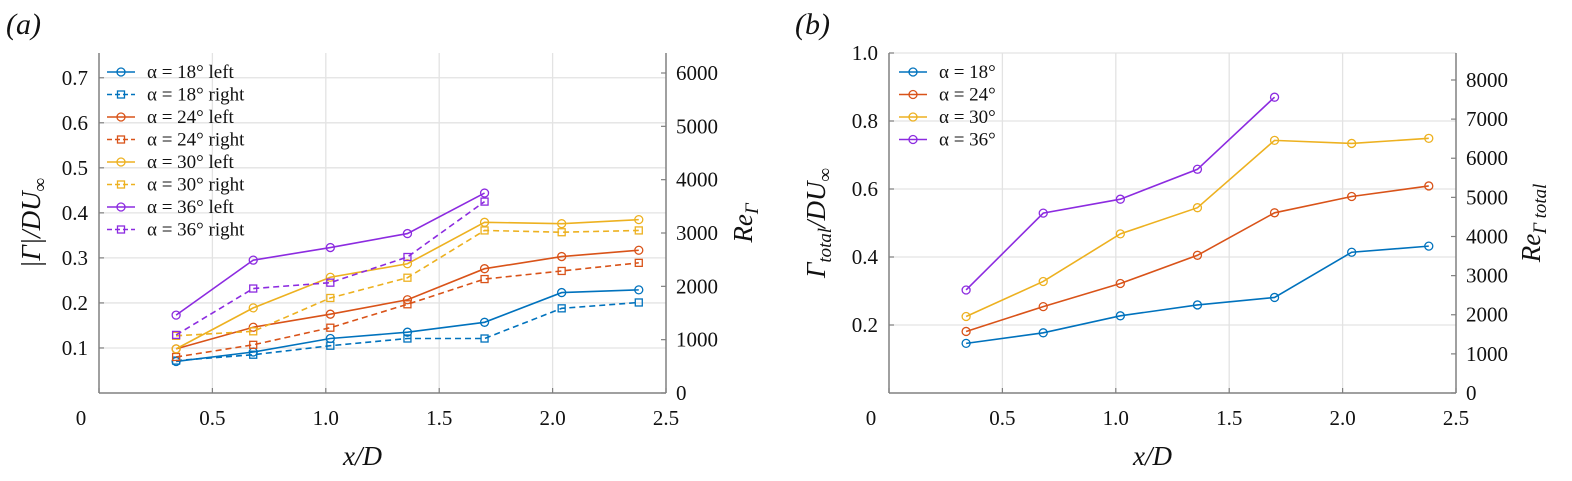 The width and height of the screenshot is (1572, 481). Describe the element at coordinates (825, 245) in the screenshot. I see `label-subscript: total` at that location.